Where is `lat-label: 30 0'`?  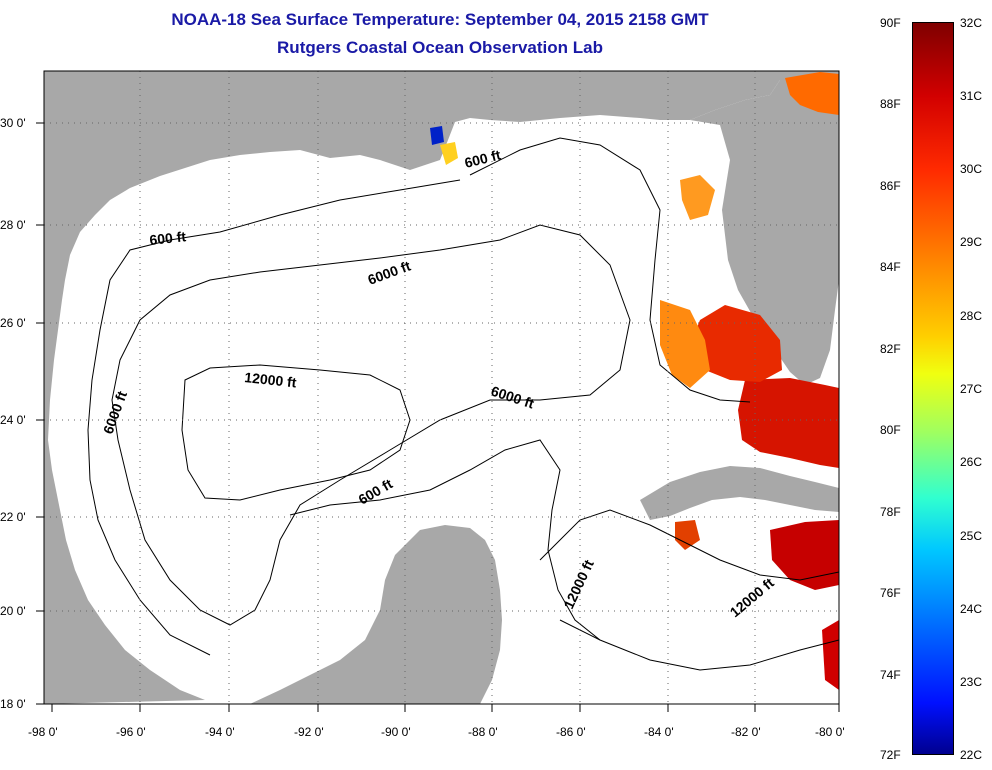 lat-label: 30 0' is located at coordinates (13, 123).